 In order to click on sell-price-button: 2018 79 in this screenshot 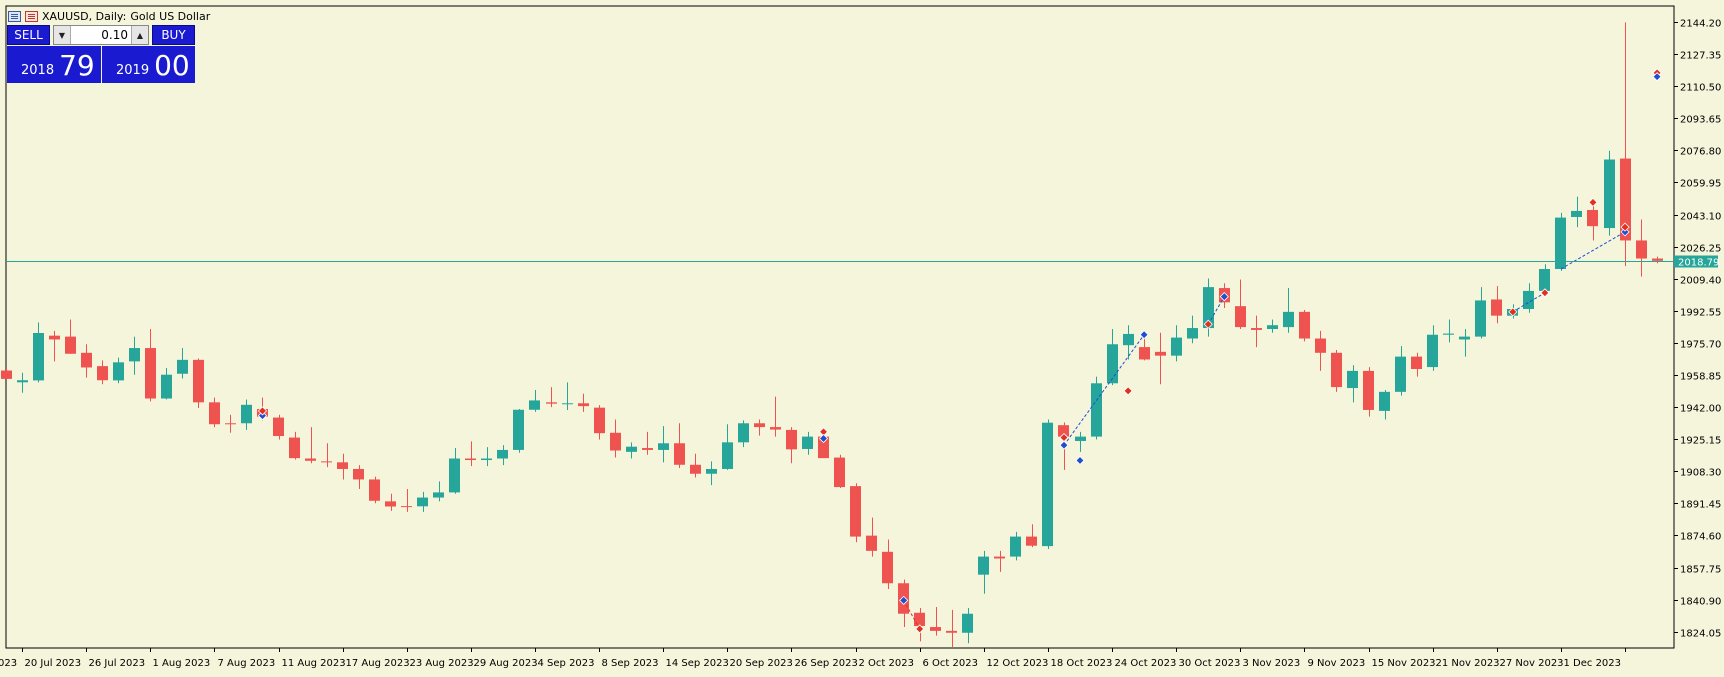, I will do `click(54, 64)`.